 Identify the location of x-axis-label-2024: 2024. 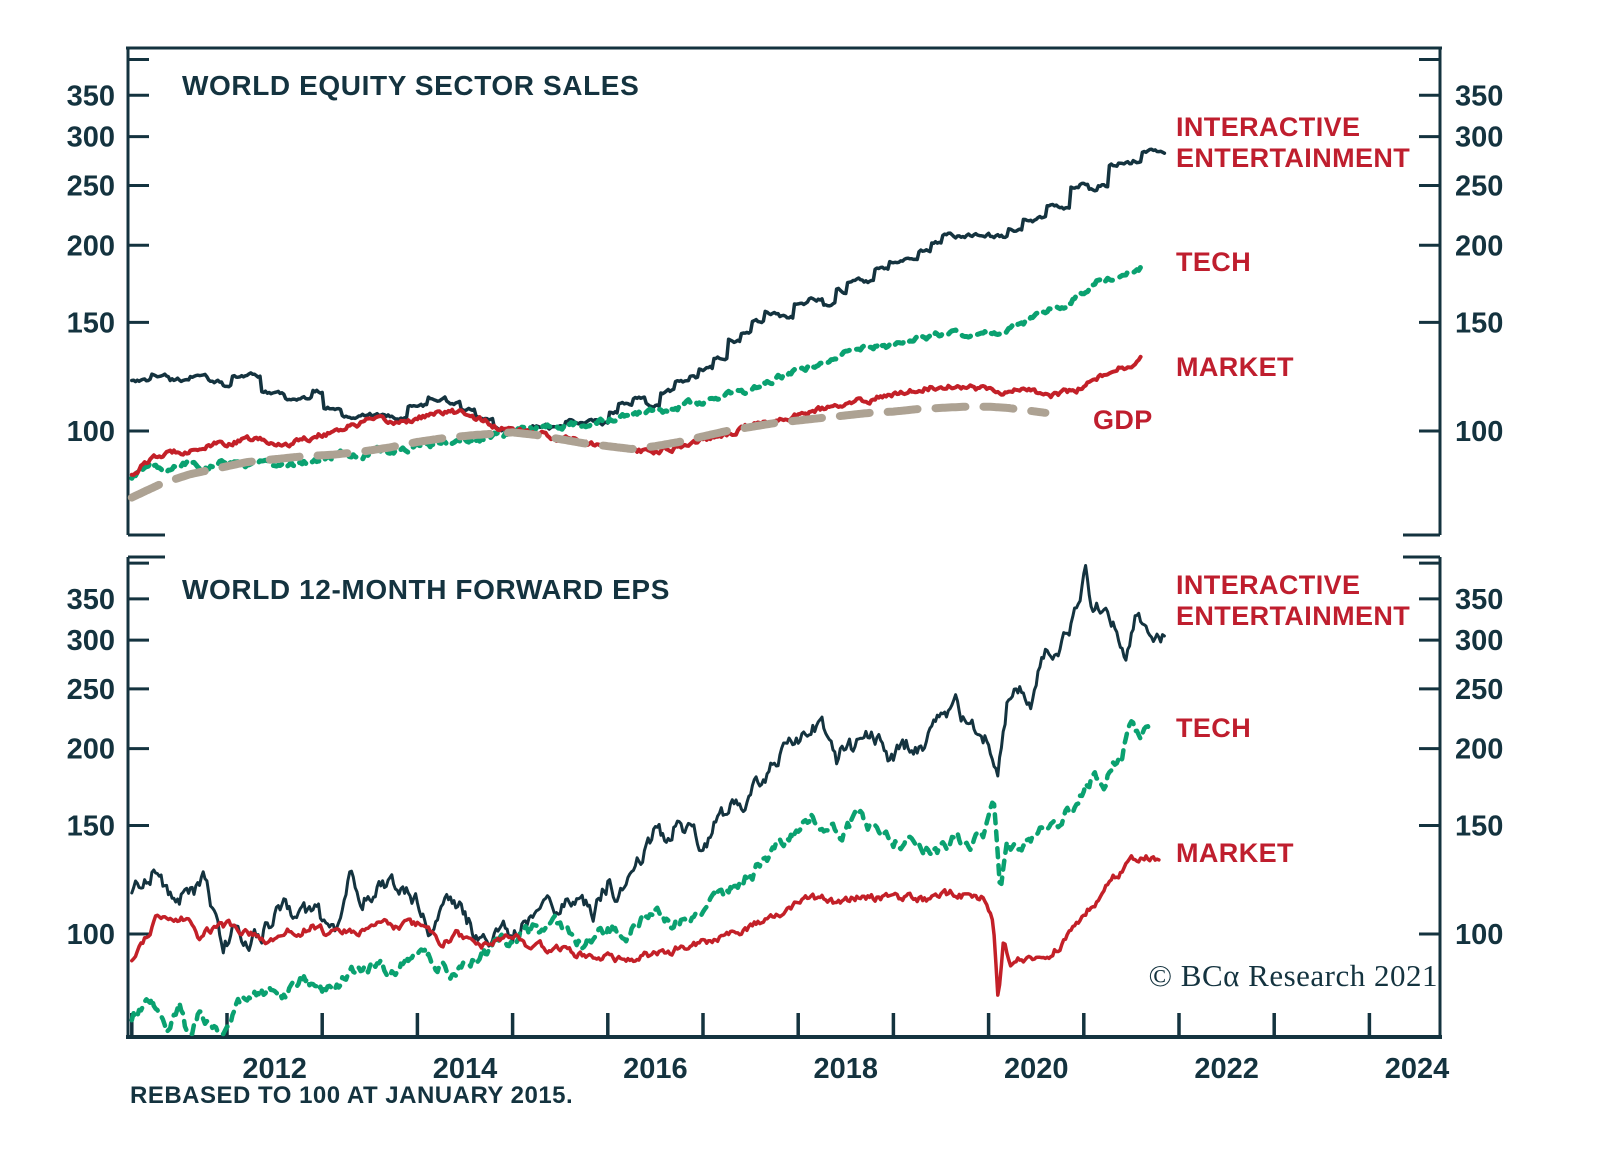
(1417, 1069).